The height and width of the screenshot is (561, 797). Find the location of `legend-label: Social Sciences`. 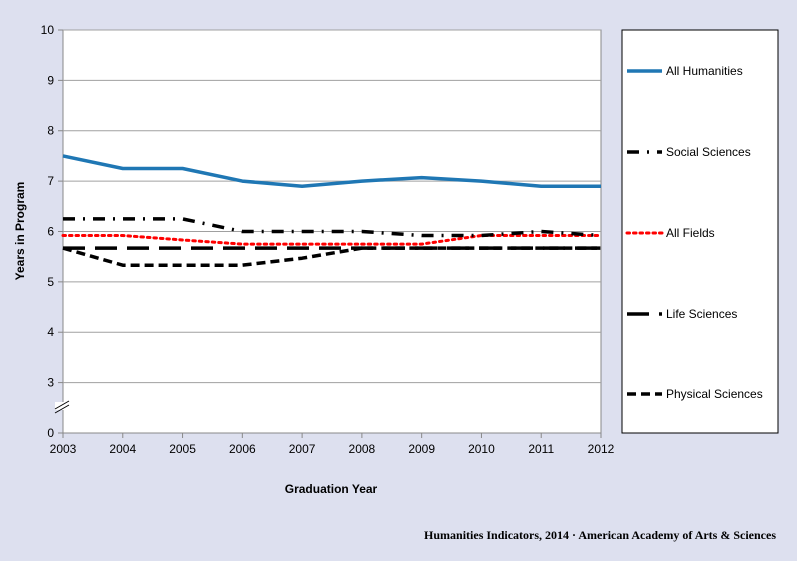

legend-label: Social Sciences is located at coordinates (708, 152).